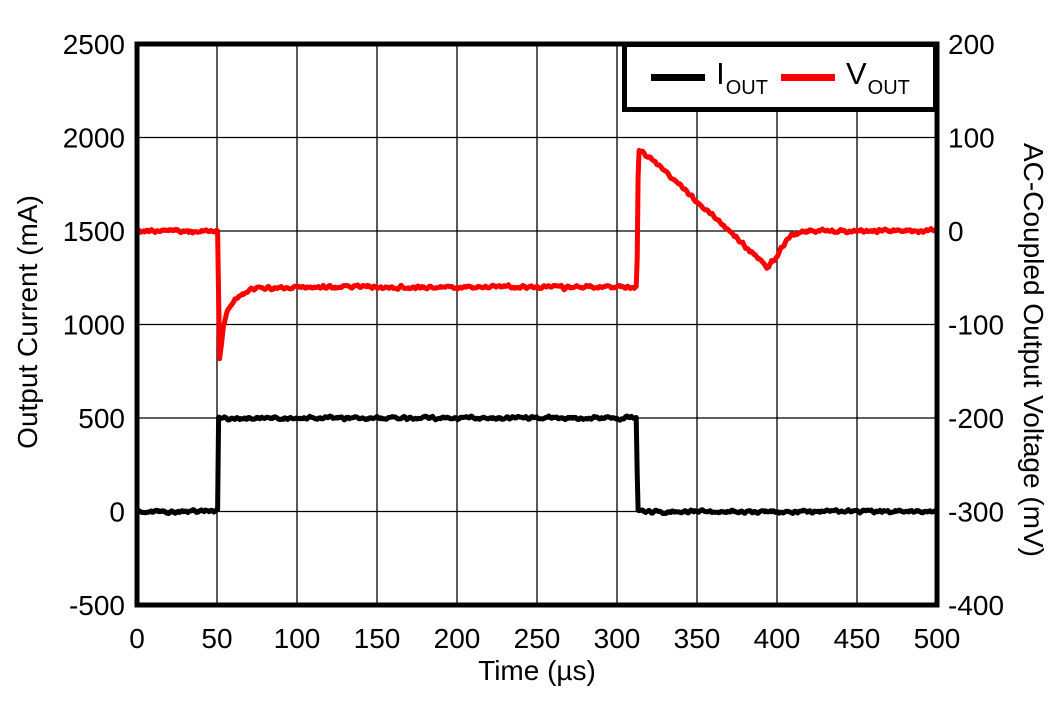 The width and height of the screenshot is (1062, 701). I want to click on legend-item-iout: IOUT, so click(709, 77).